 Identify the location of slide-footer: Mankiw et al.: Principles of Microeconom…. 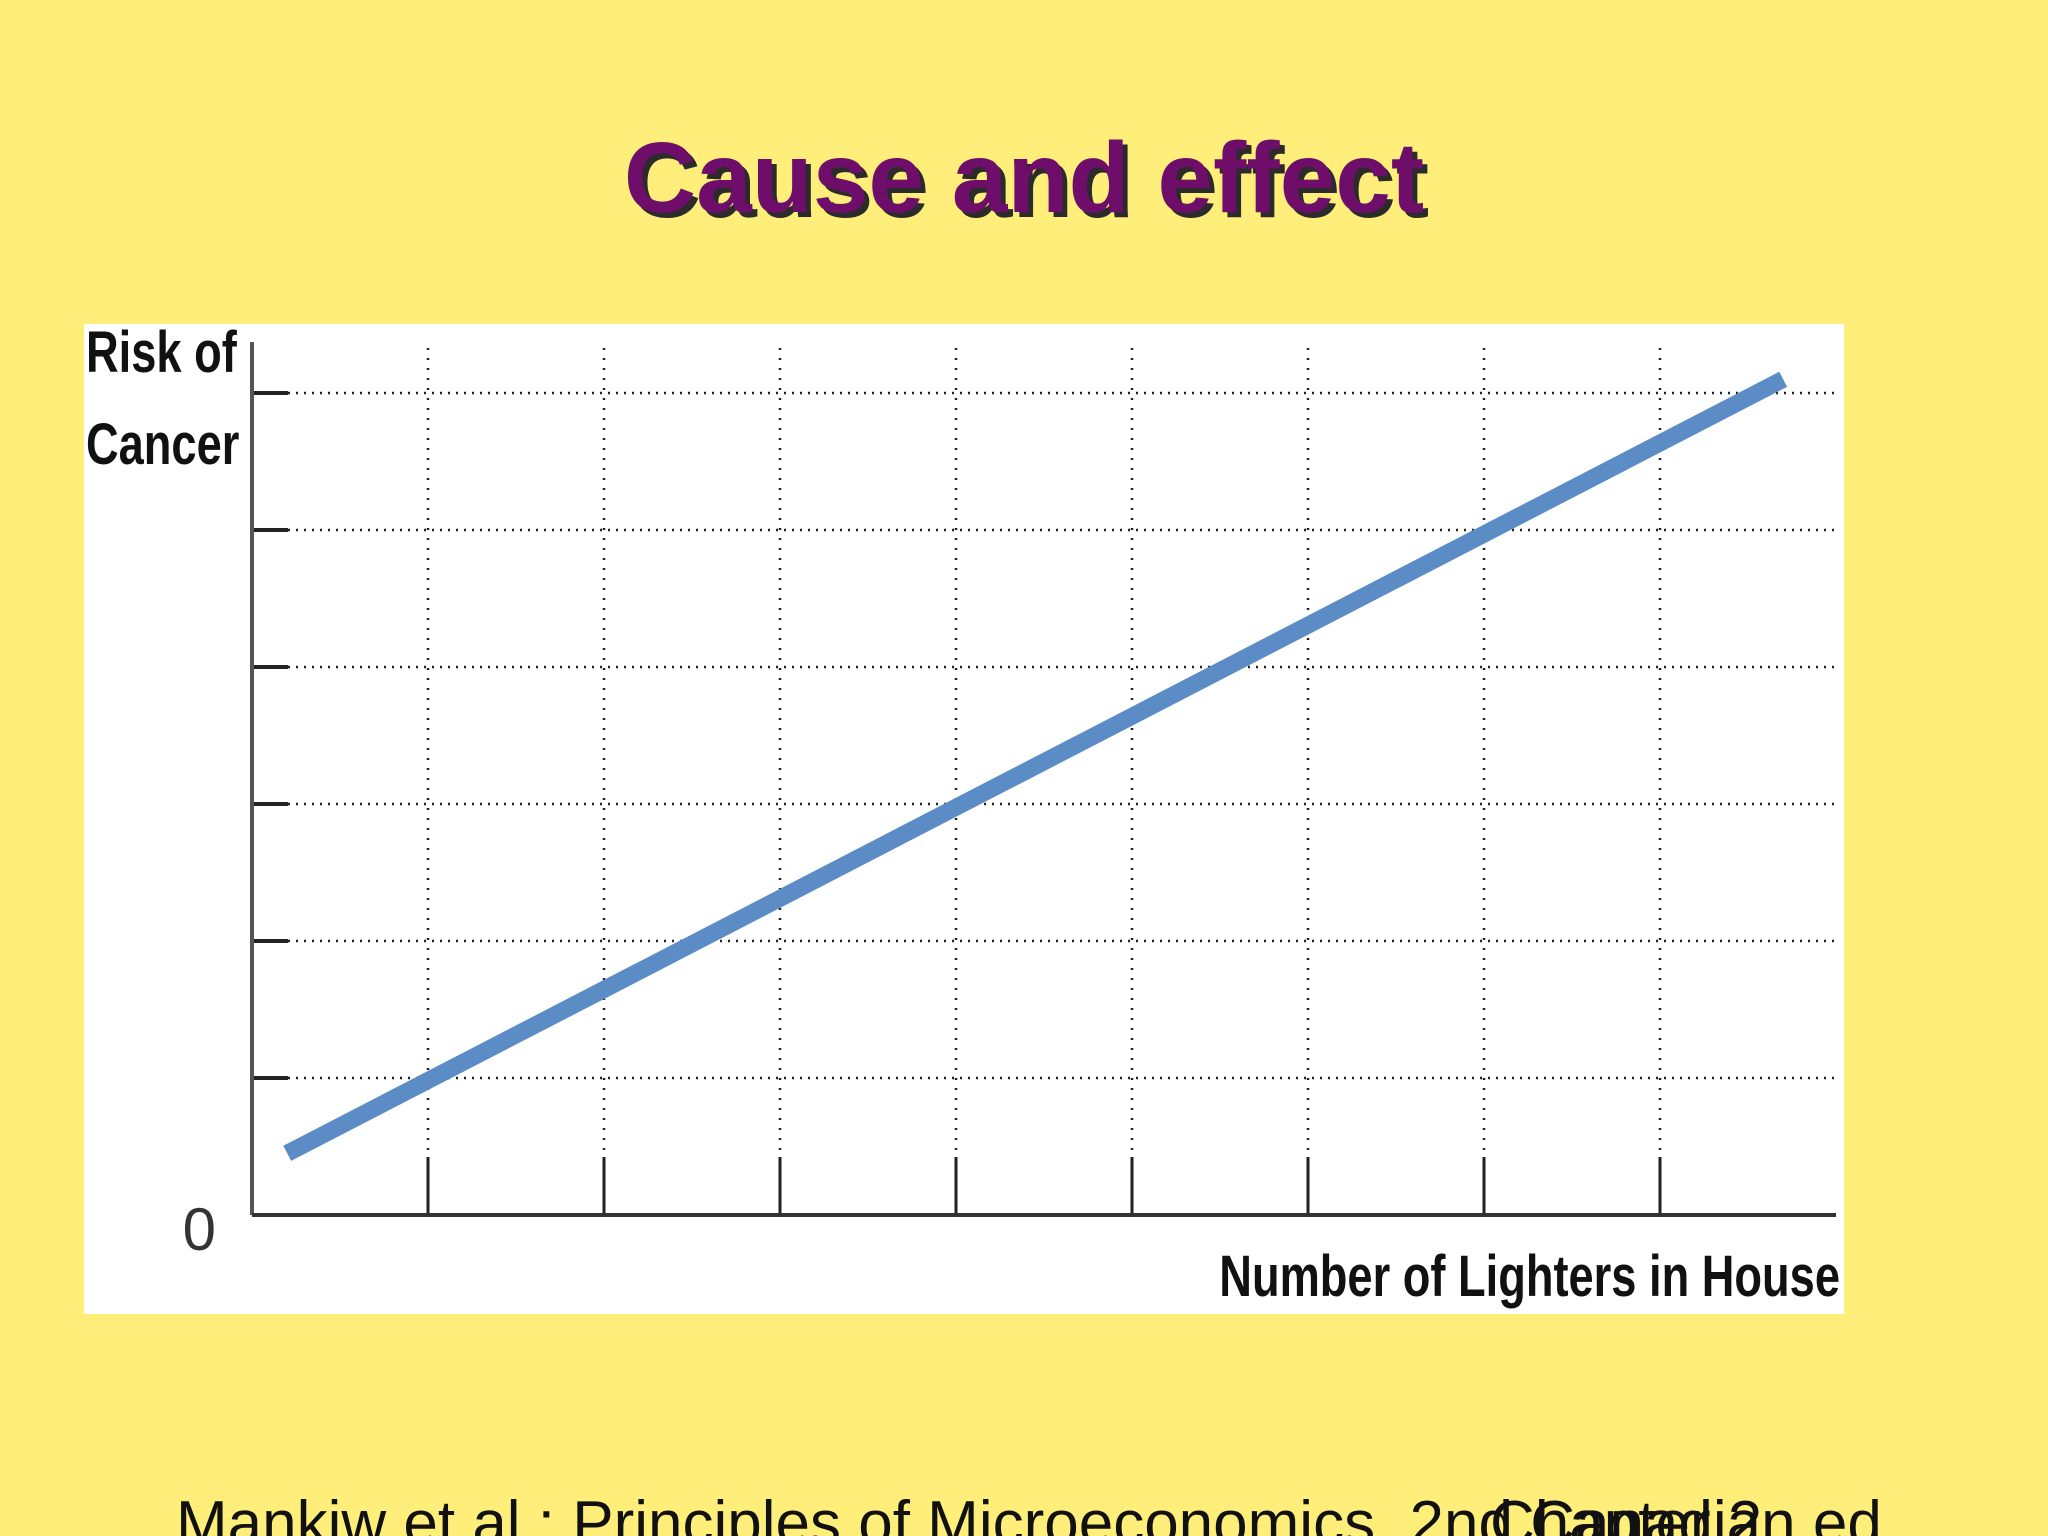
(1024, 1510).